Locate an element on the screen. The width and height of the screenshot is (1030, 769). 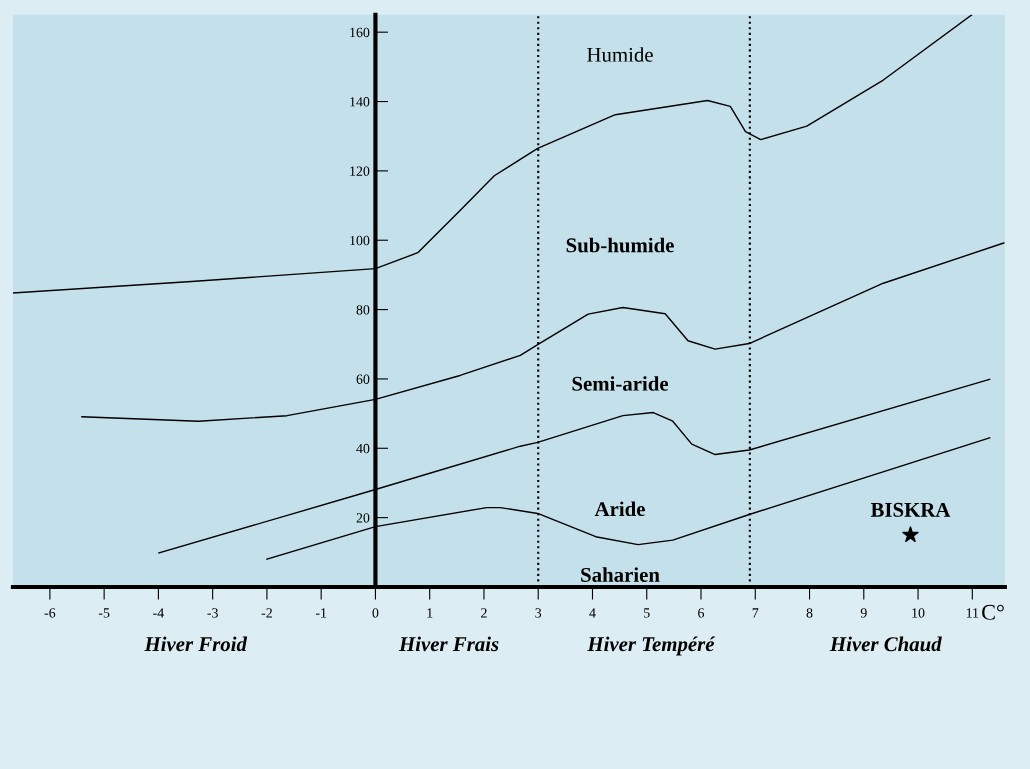
annotation: Semi-aride is located at coordinates (620, 383).